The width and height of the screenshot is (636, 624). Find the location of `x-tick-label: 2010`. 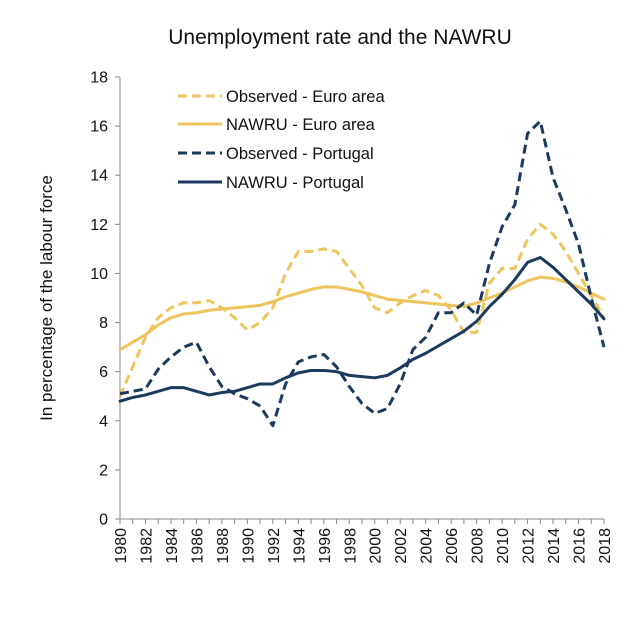

x-tick-label: 2010 is located at coordinates (503, 546).